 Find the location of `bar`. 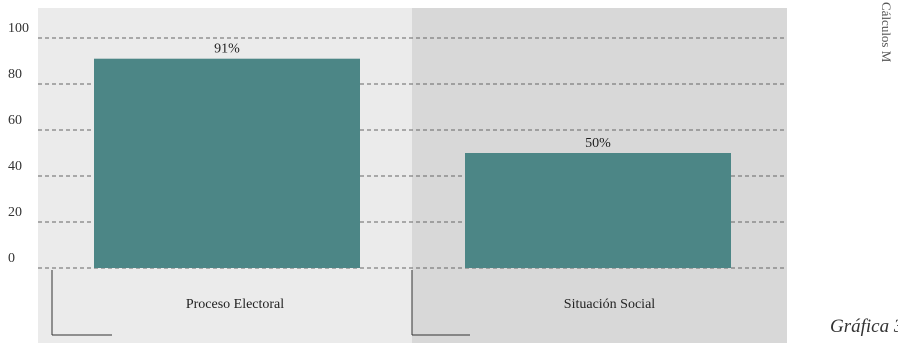

bar is located at coordinates (598, 210).